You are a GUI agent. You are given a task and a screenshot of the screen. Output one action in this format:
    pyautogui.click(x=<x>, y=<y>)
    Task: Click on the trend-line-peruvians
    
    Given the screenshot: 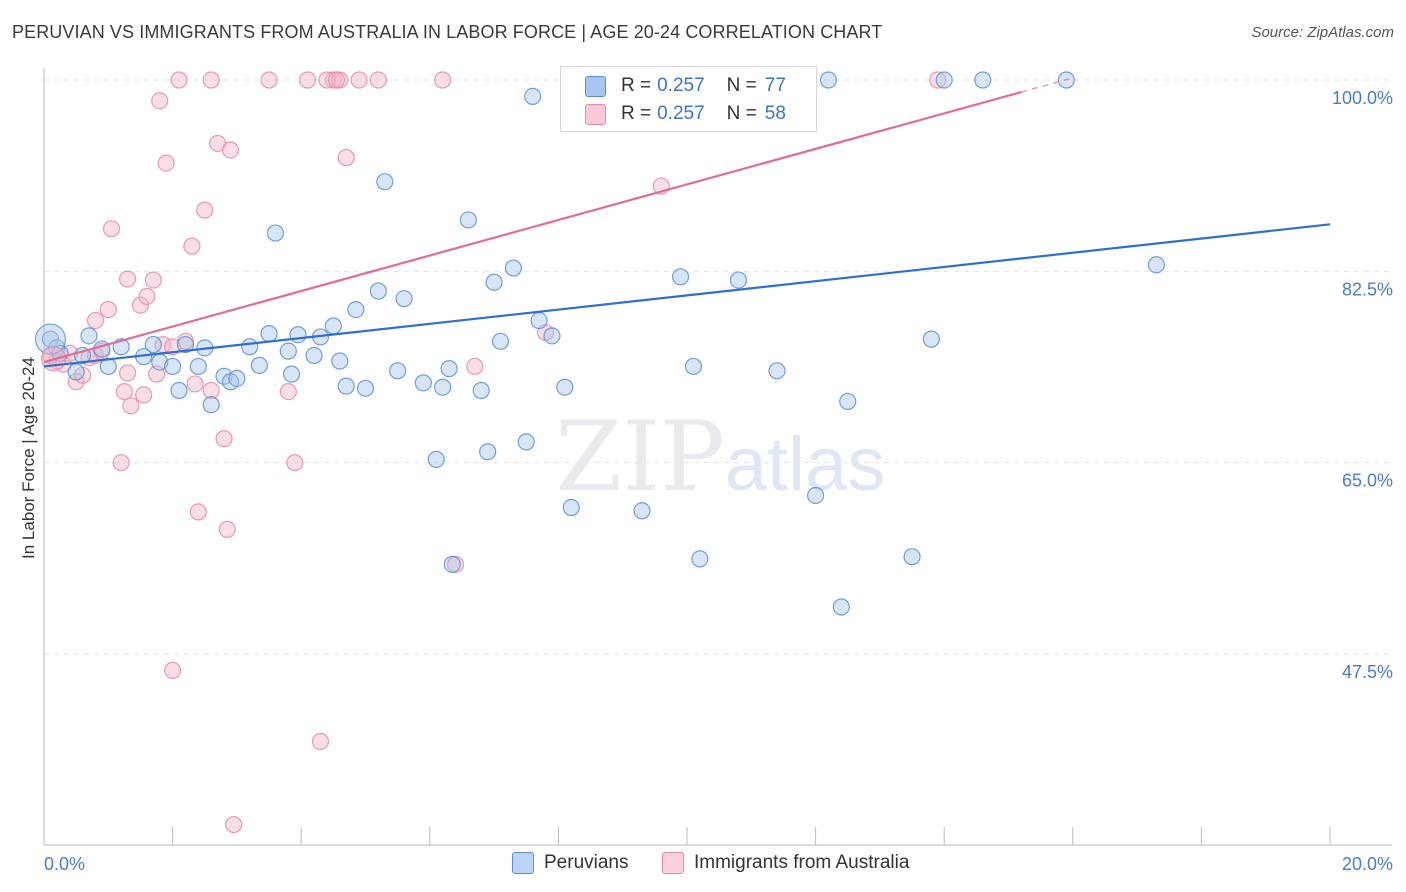 What is the action you would take?
    pyautogui.click(x=687, y=295)
    